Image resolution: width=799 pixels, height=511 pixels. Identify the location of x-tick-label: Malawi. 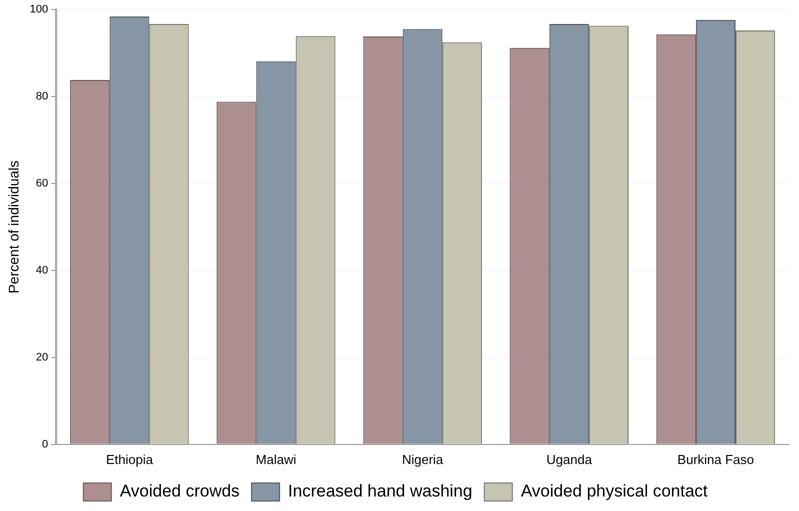
(276, 459).